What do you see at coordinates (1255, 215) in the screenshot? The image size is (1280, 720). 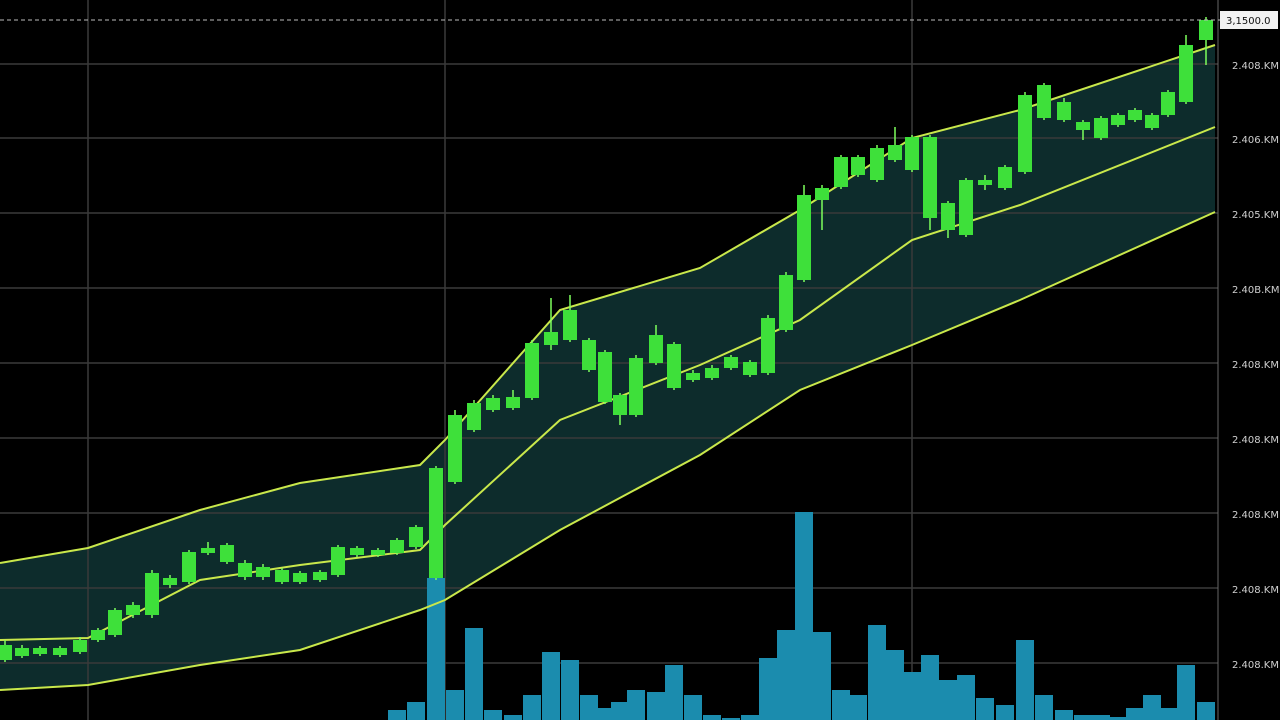 I see `y-tick-label: 2.405.KM` at bounding box center [1255, 215].